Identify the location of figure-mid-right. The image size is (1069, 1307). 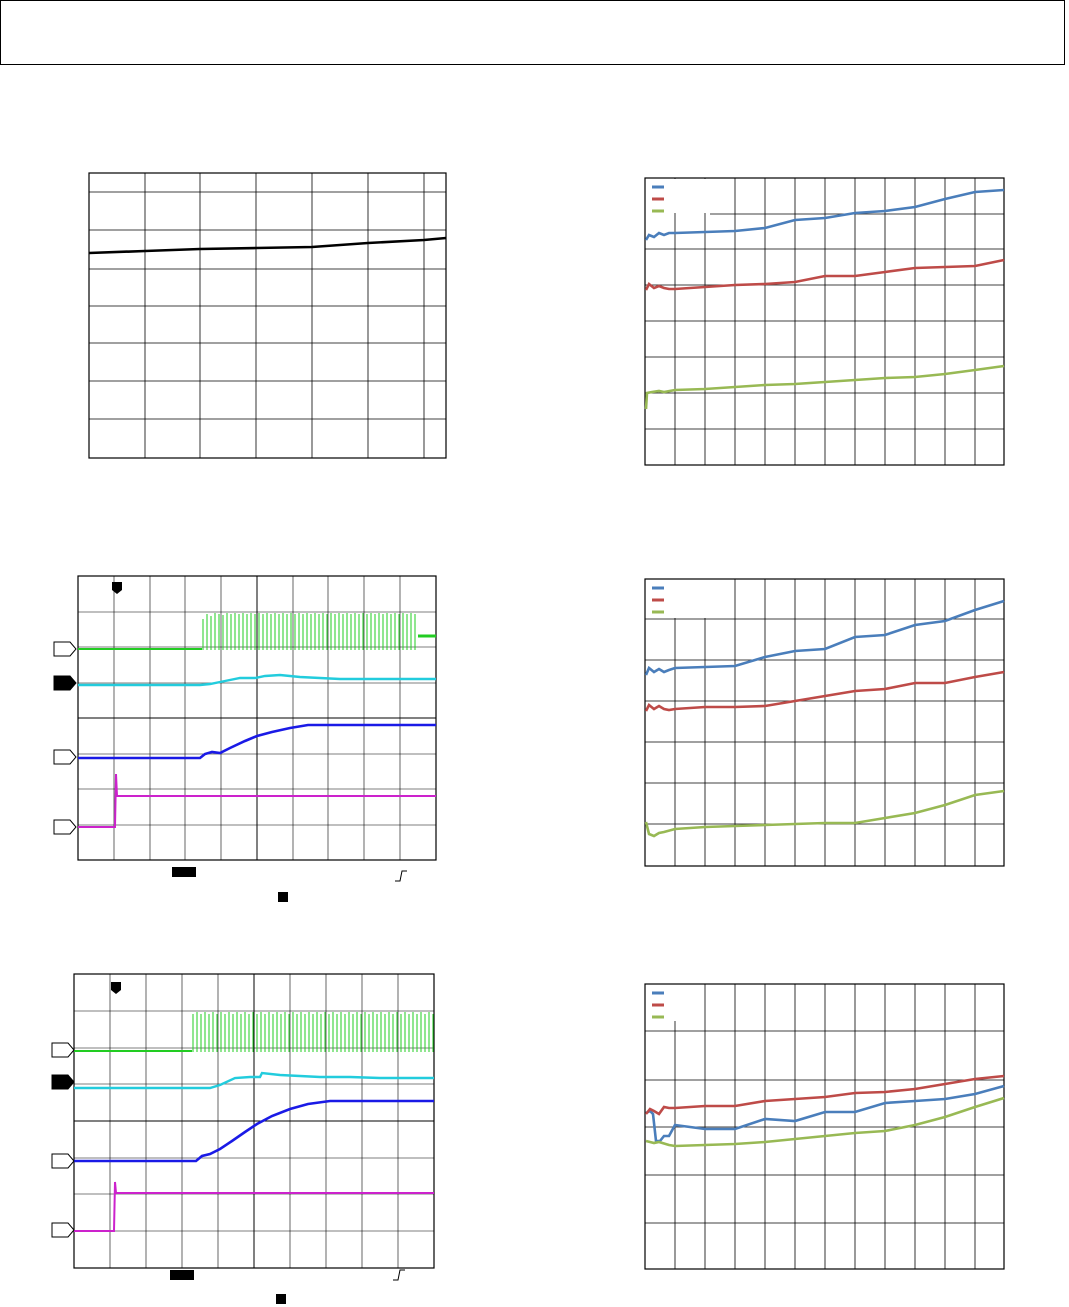
(825, 723).